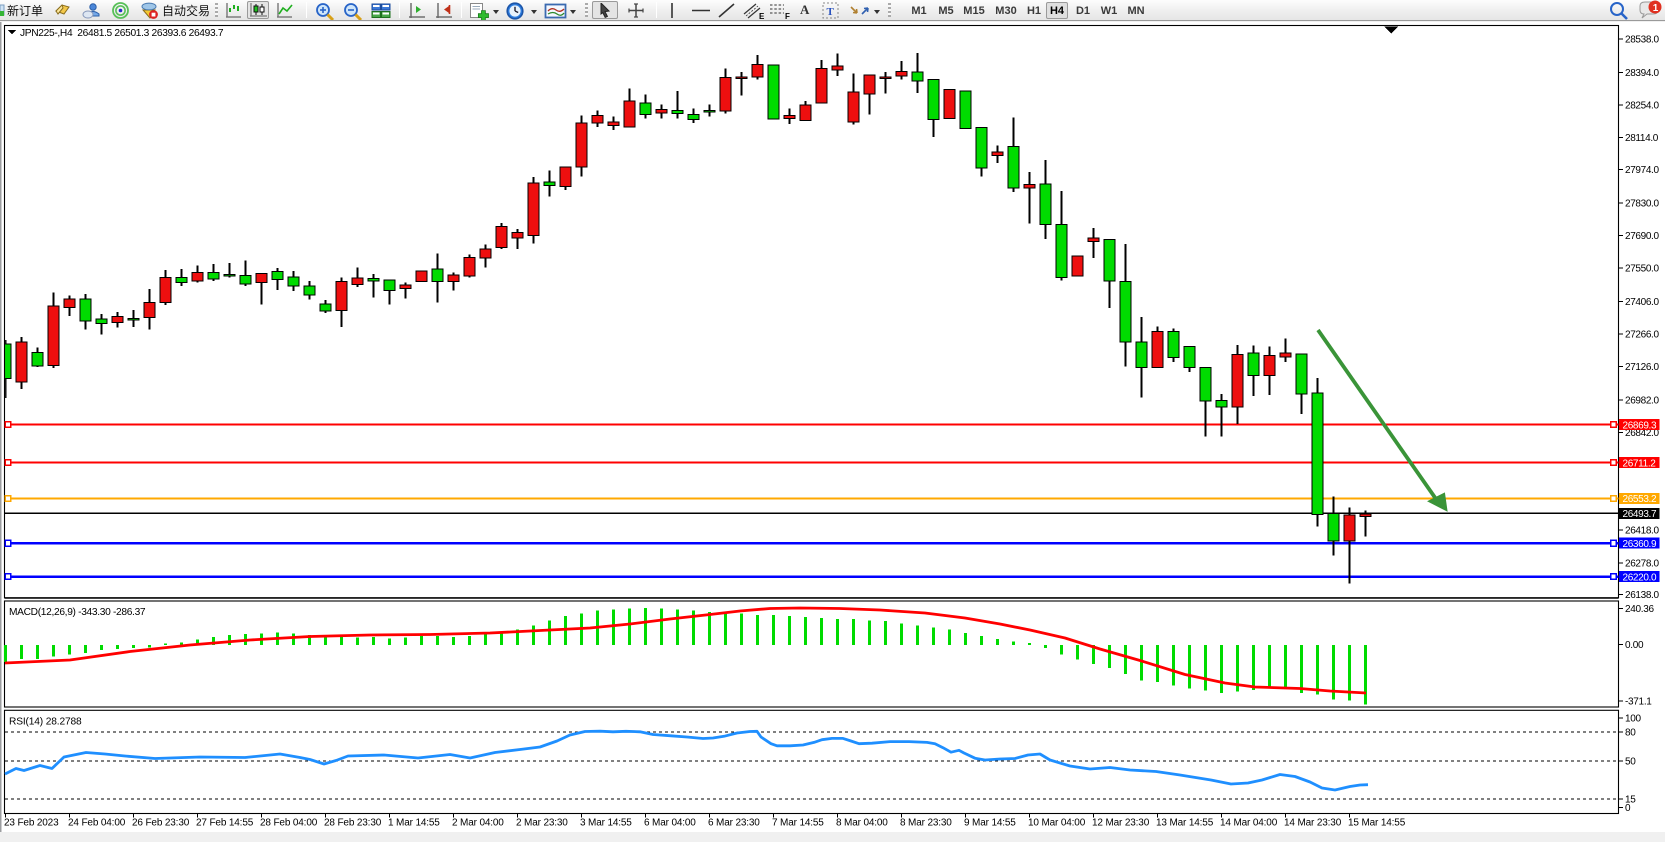 The image size is (1665, 842). What do you see at coordinates (1642, 400) in the screenshot?
I see `svg-text: 26982.0` at bounding box center [1642, 400].